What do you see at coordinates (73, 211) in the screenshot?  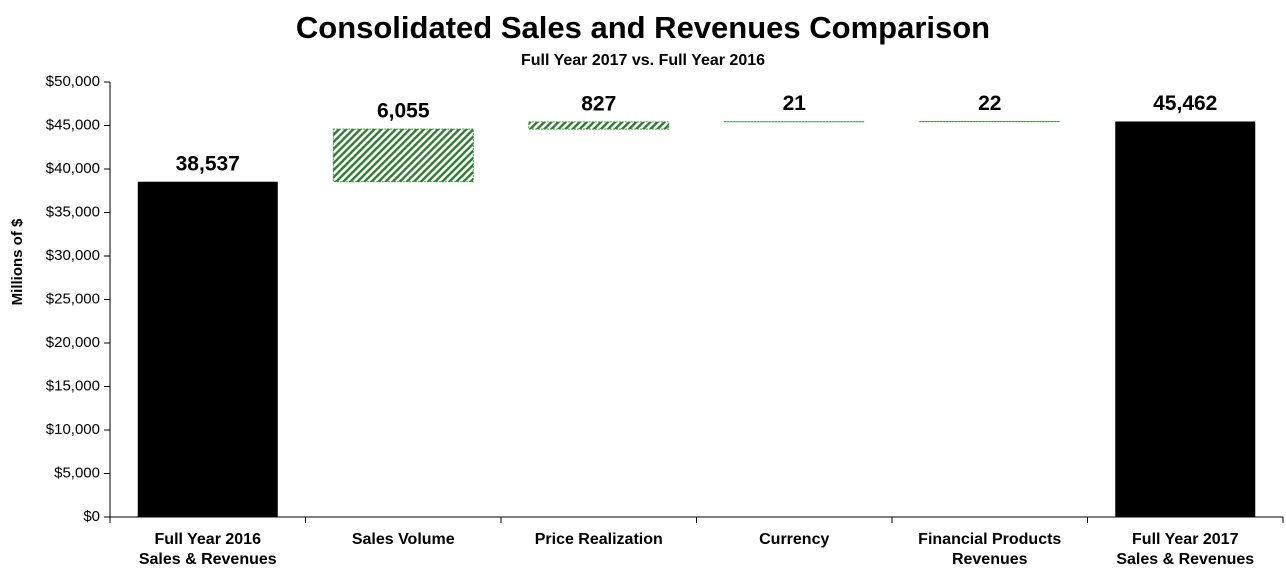 I see `y-tick-label: $35,000` at bounding box center [73, 211].